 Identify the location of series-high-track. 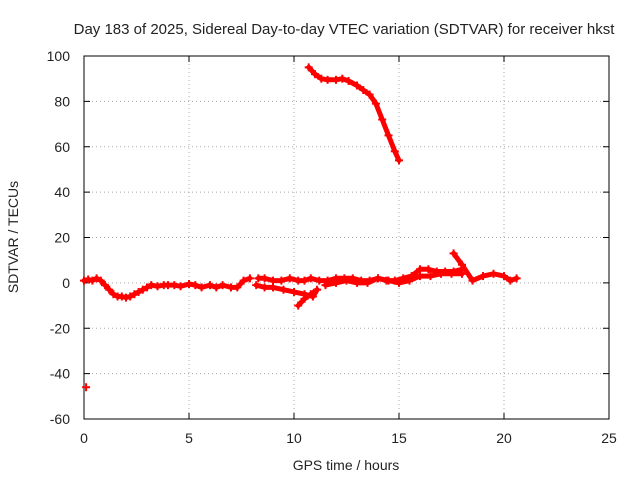
(353, 114).